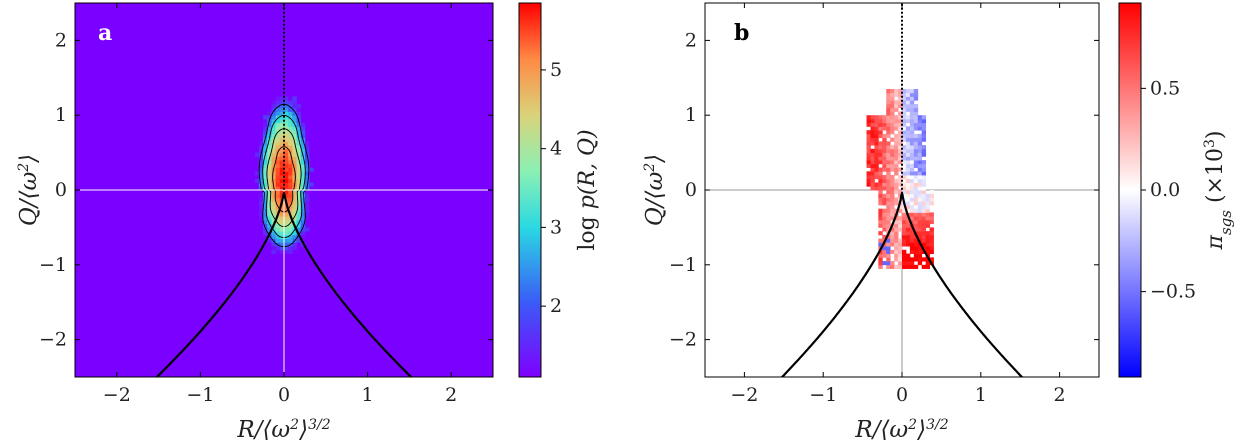 The image size is (1235, 445). What do you see at coordinates (841, 285) in the screenshot?
I see `vieillefosse-curve` at bounding box center [841, 285].